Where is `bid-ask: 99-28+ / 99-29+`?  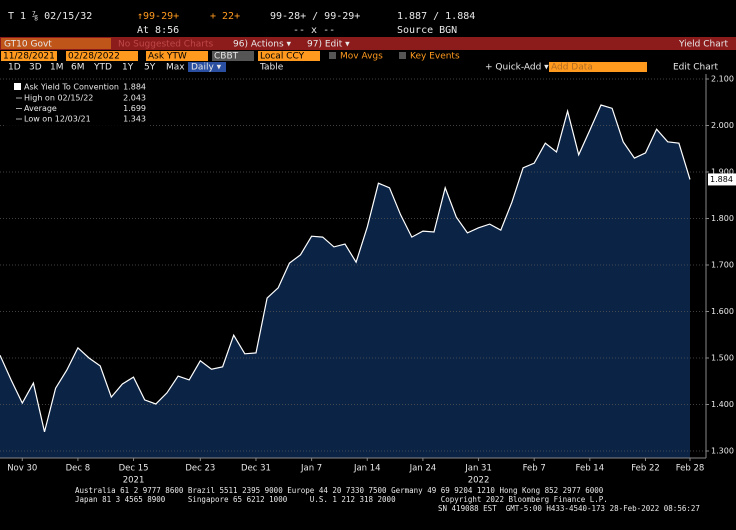
bid-ask: 99-28+ / 99-29+ is located at coordinates (315, 16).